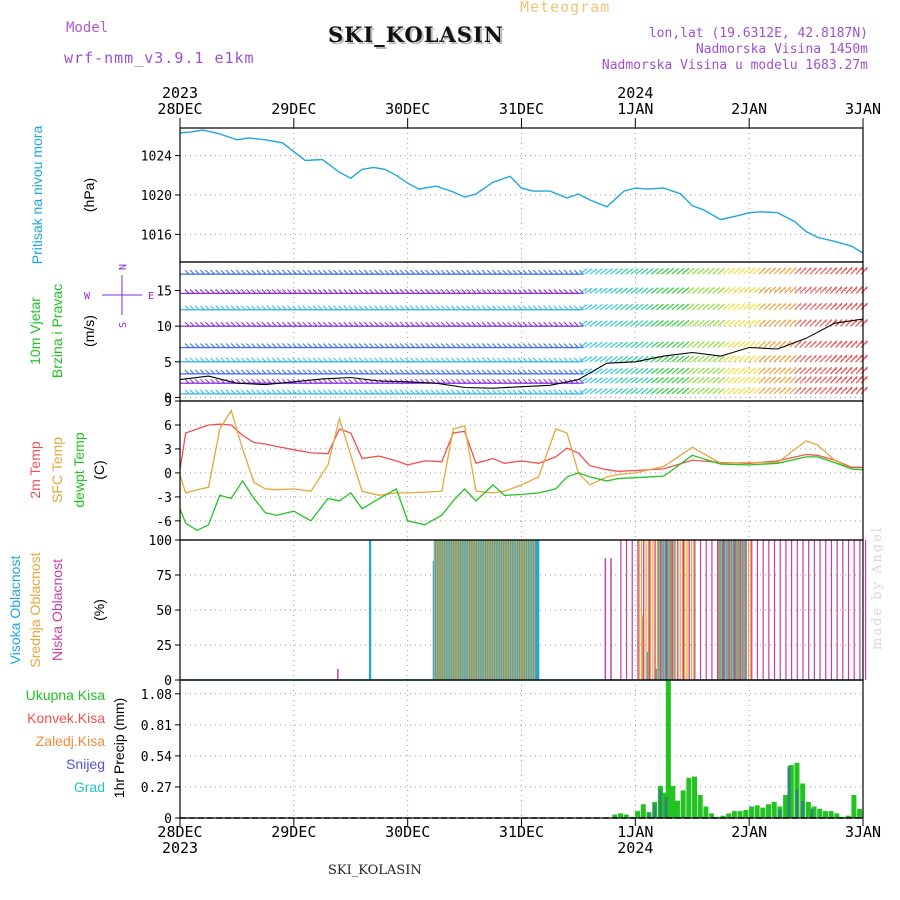 The width and height of the screenshot is (900, 900). What do you see at coordinates (863, 109) in the screenshot?
I see `top-date-label: 3JAN` at bounding box center [863, 109].